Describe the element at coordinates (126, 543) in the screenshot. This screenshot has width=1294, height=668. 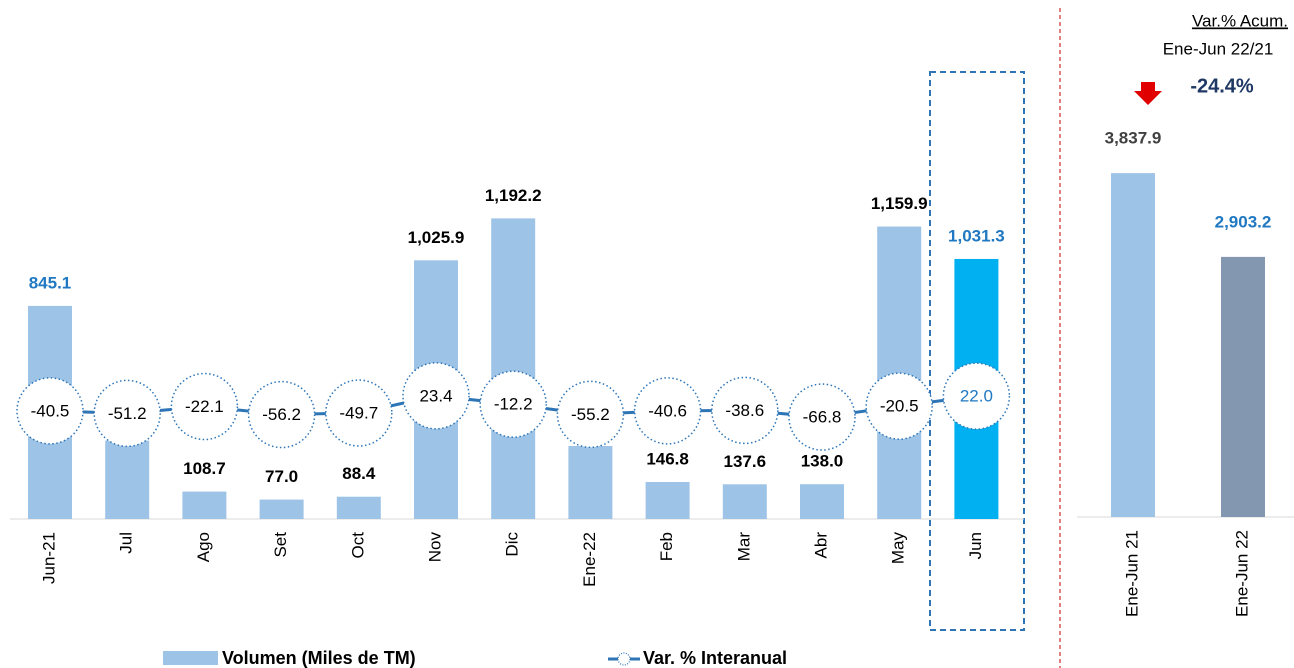
I see `x-tick-label: Jul` at that location.